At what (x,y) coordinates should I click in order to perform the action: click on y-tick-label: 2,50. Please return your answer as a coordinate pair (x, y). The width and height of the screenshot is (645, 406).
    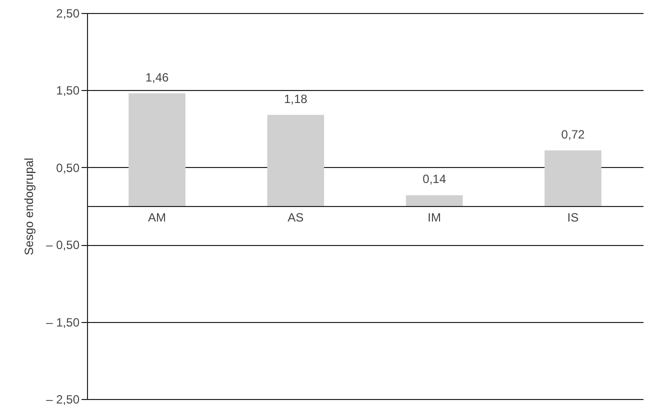
    Looking at the image, I should click on (68, 13).